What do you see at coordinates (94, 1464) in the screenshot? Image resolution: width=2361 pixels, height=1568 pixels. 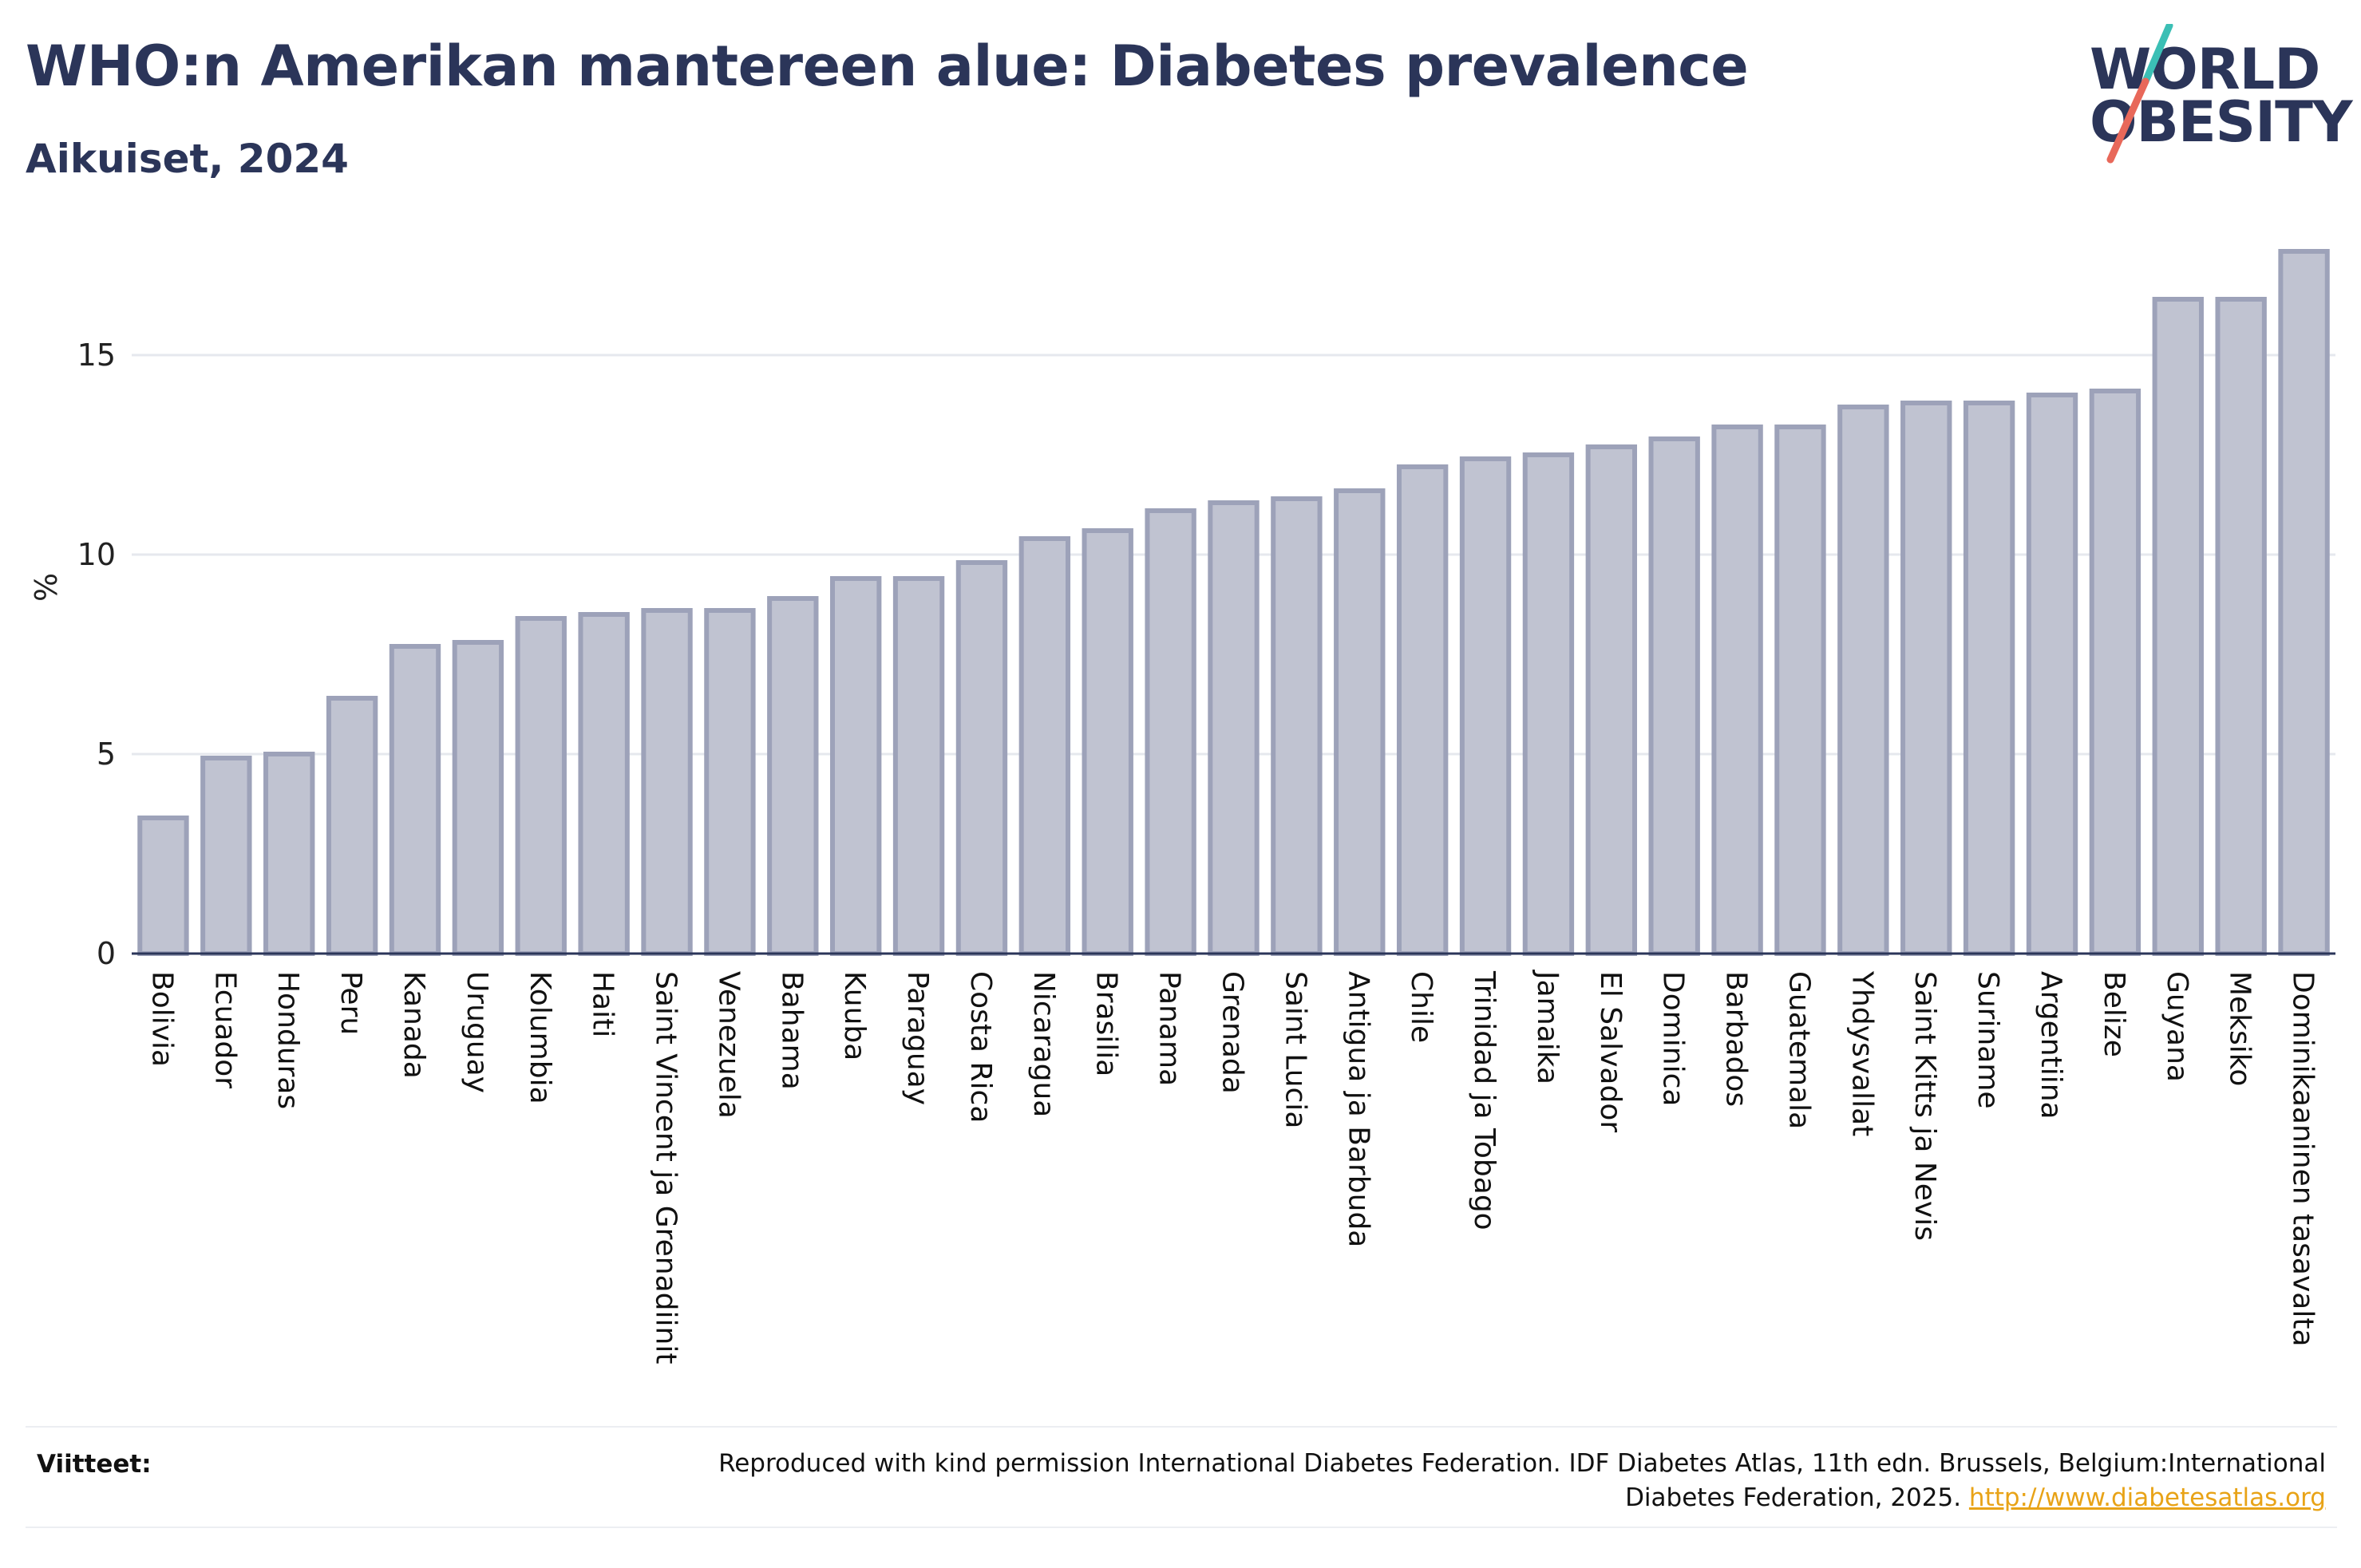 I see `references-label: Viitteet:` at bounding box center [94, 1464].